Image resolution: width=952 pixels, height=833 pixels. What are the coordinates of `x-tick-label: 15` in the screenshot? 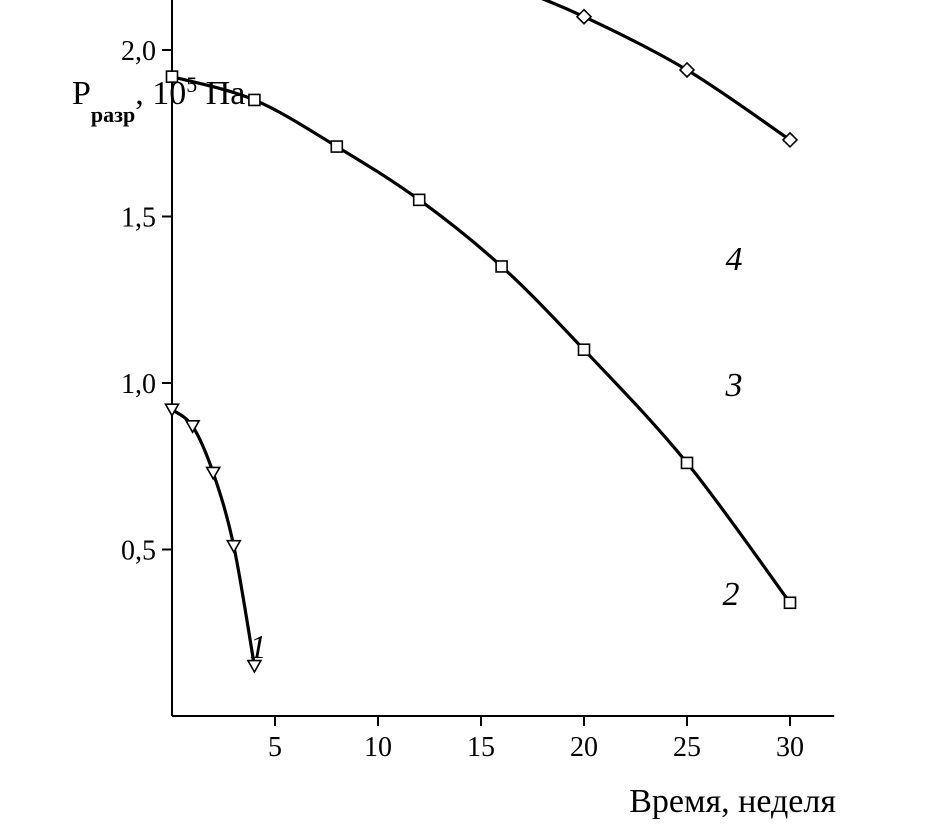 It's located at (481, 747).